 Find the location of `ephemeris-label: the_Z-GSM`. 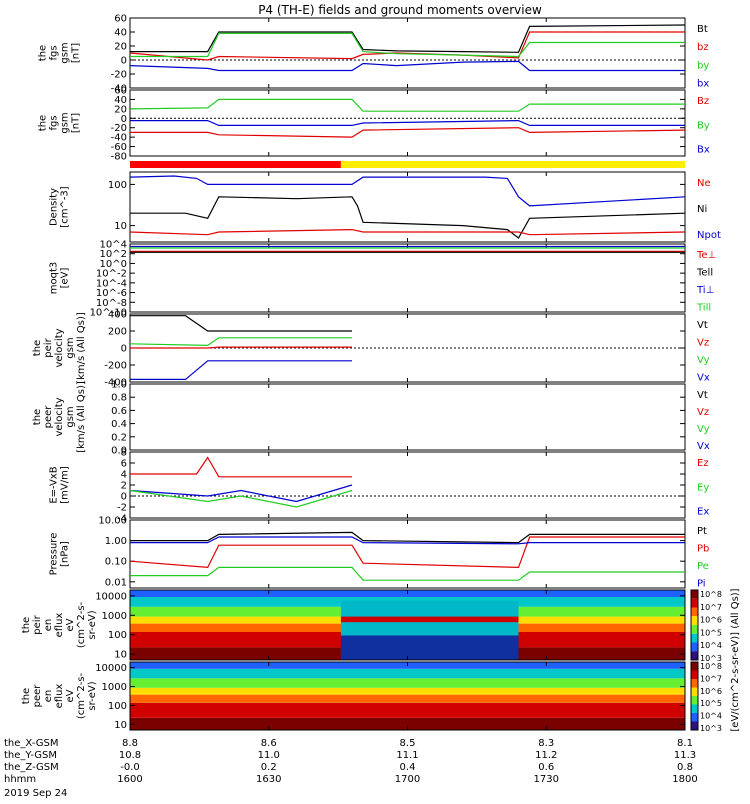

ephemeris-label: the_Z-GSM is located at coordinates (31, 767).